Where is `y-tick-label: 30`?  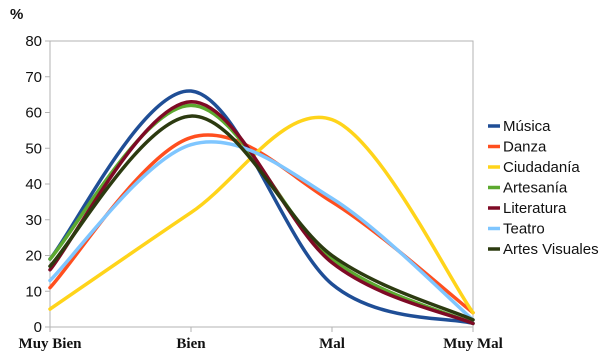
y-tick-label: 30 is located at coordinates (33, 220).